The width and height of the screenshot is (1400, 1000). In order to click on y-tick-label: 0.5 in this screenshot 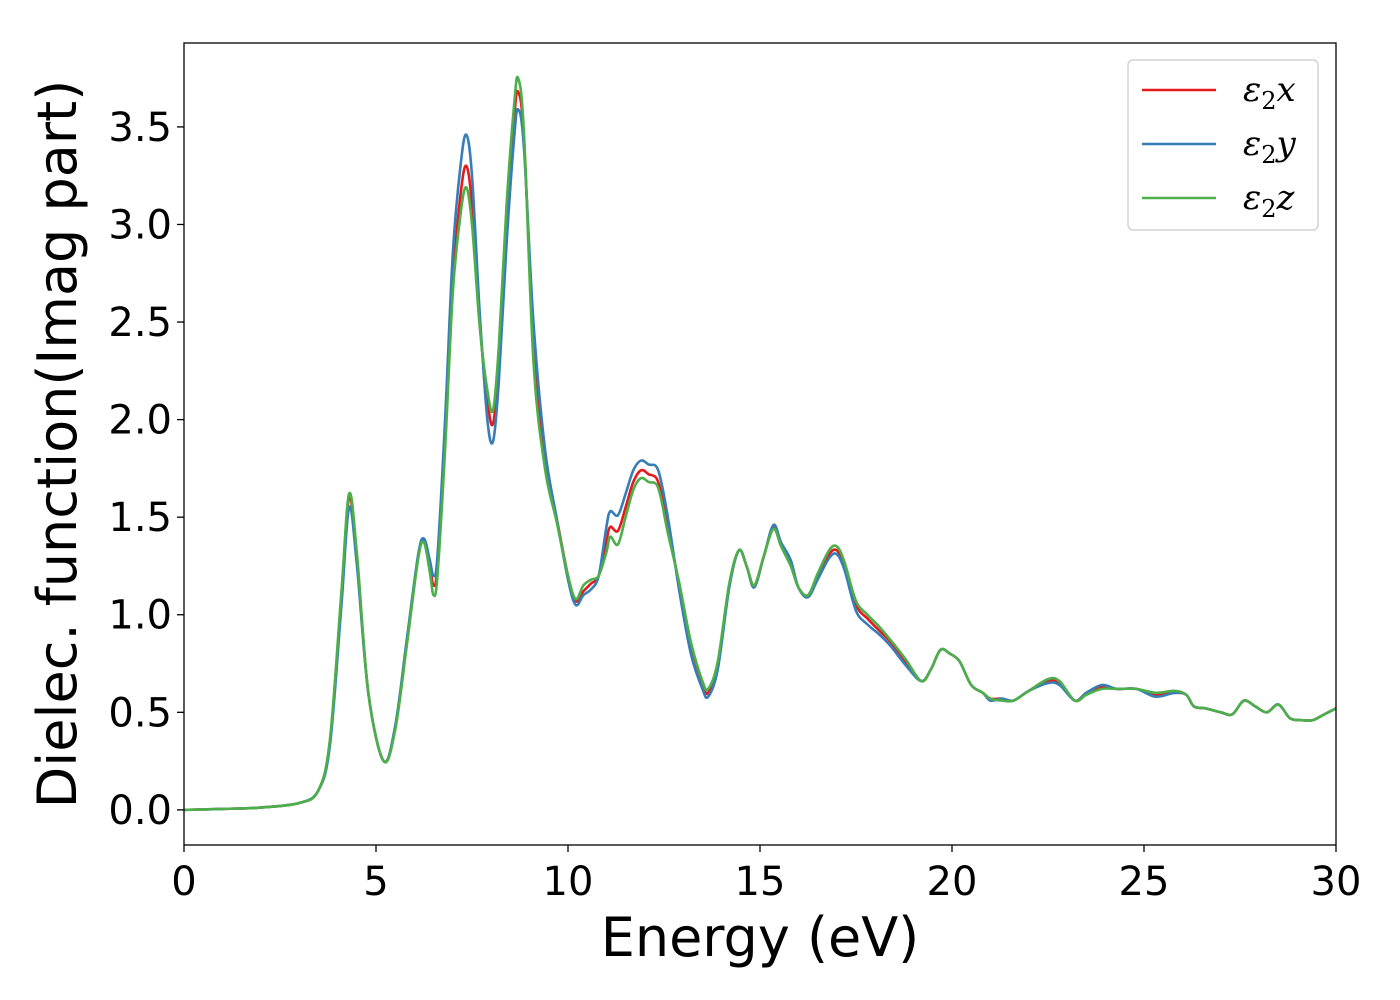, I will do `click(140, 713)`.